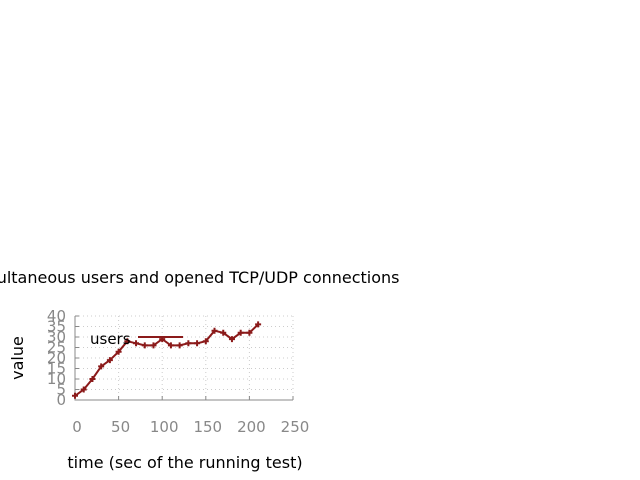 This screenshot has width=640, height=480. I want to click on y-axis-label: value, so click(17, 358).